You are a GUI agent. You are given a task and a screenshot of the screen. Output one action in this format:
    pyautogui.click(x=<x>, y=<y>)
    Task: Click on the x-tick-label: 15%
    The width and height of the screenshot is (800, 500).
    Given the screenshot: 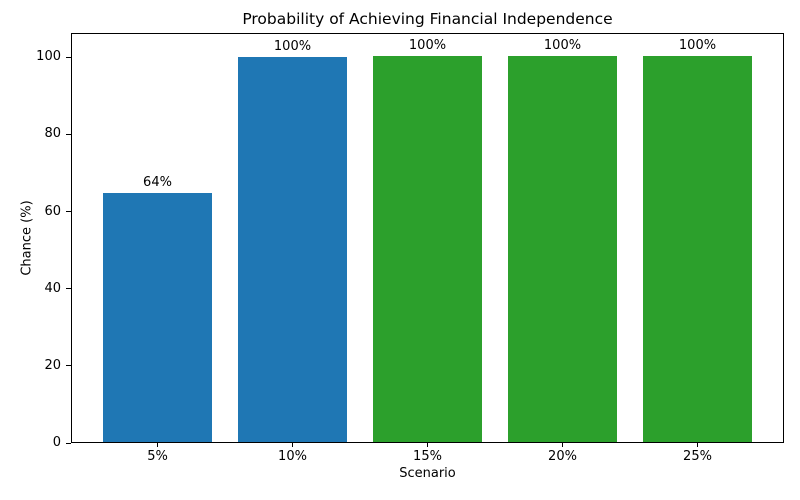 What is the action you would take?
    pyautogui.click(x=427, y=456)
    